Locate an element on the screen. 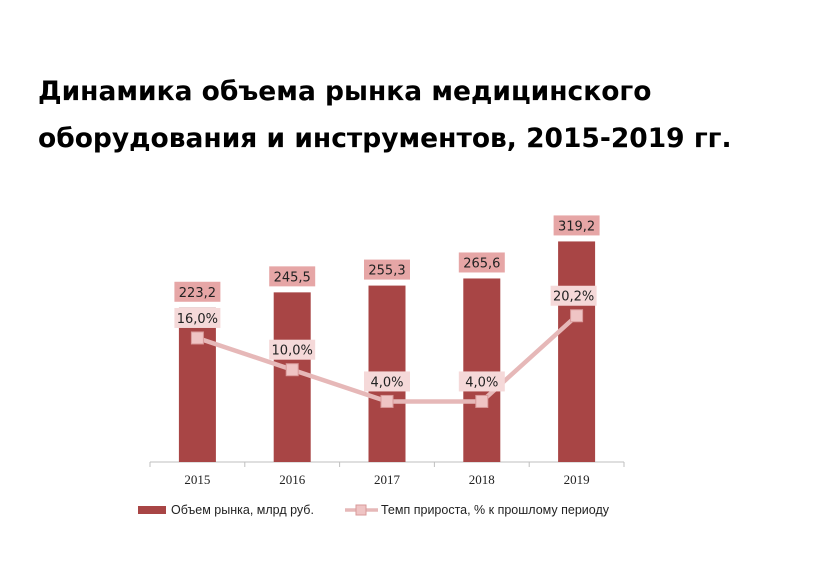 Image resolution: width=819 pixels, height=565 pixels. bar-label-2018: 265,6 is located at coordinates (481, 263).